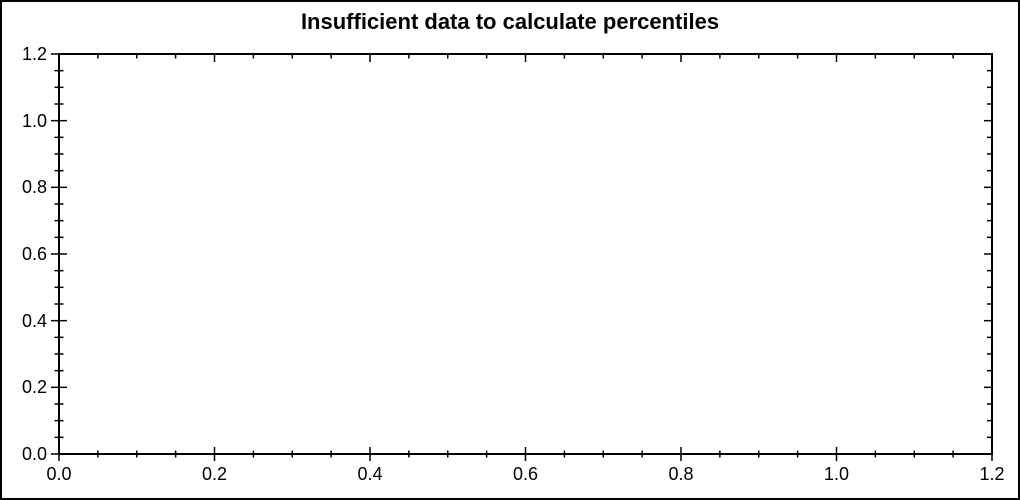 The image size is (1020, 500). I want to click on y-axis-tick-label: 1.0, so click(34, 120).